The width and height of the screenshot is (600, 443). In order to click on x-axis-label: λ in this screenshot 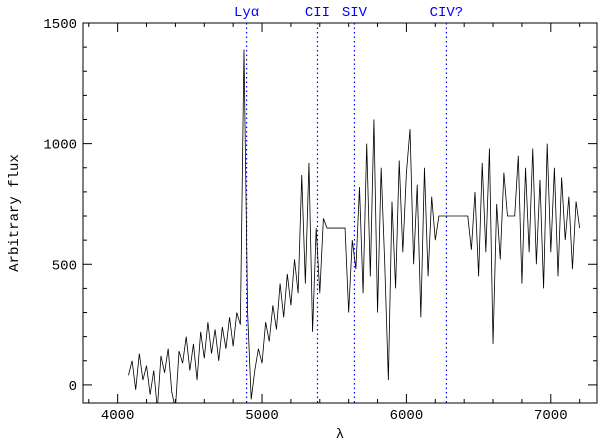, I will do `click(340, 435)`.